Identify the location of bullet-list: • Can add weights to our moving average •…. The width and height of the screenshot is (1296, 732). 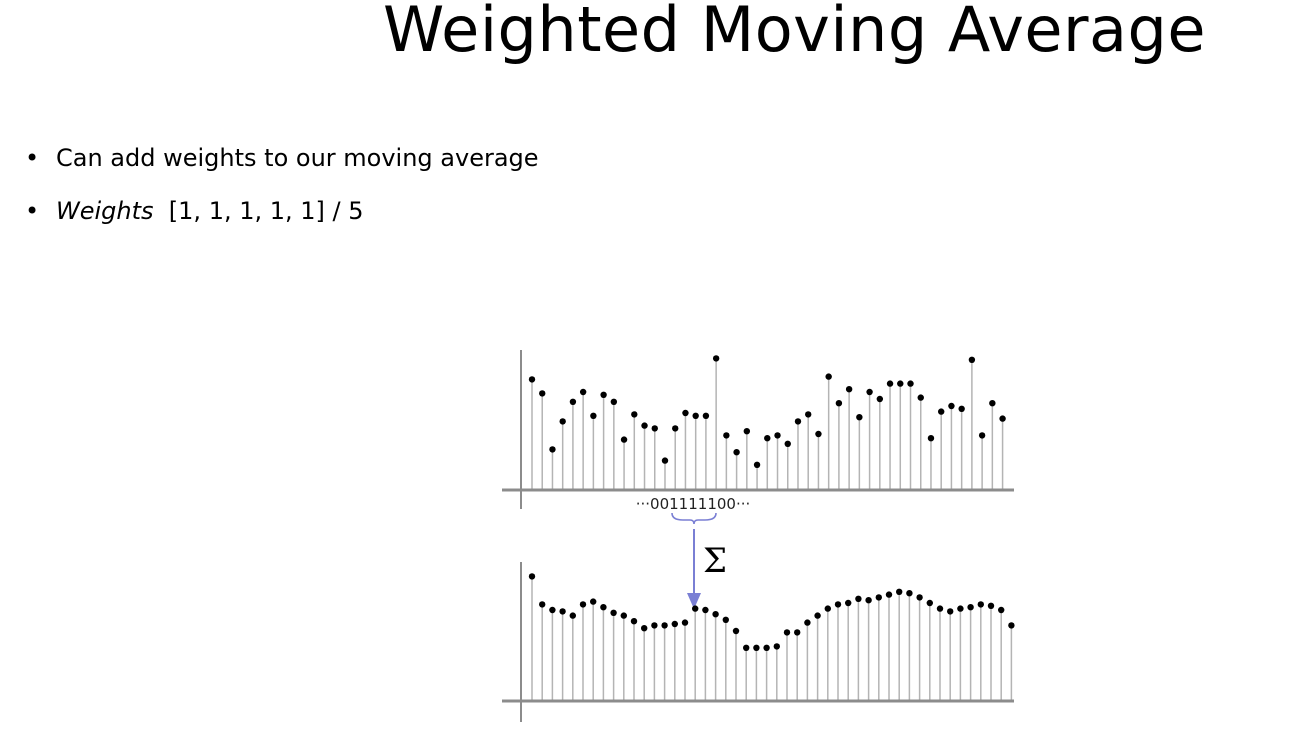
(282, 191).